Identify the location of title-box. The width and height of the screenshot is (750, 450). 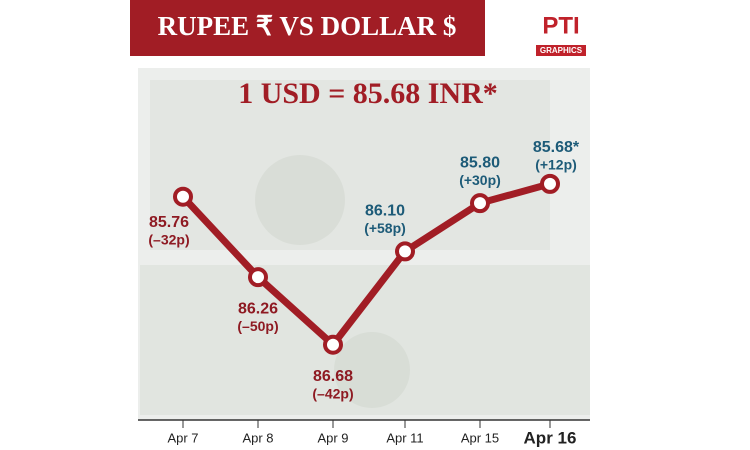
(307, 28).